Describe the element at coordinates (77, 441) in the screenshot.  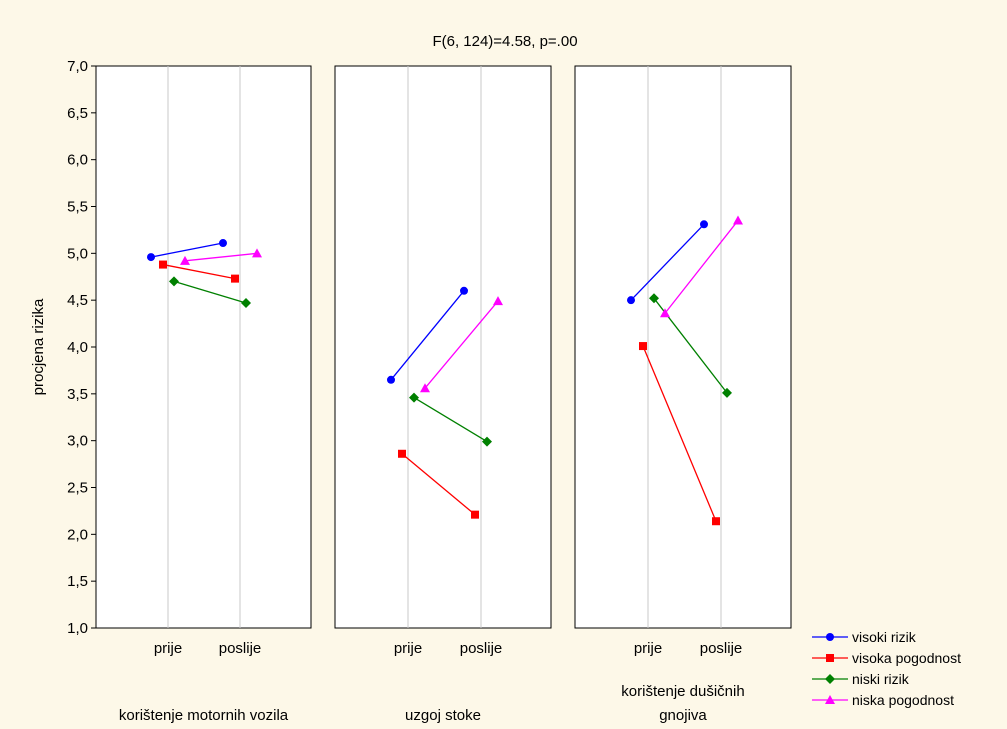
I see `y-tick-label: 3,0` at that location.